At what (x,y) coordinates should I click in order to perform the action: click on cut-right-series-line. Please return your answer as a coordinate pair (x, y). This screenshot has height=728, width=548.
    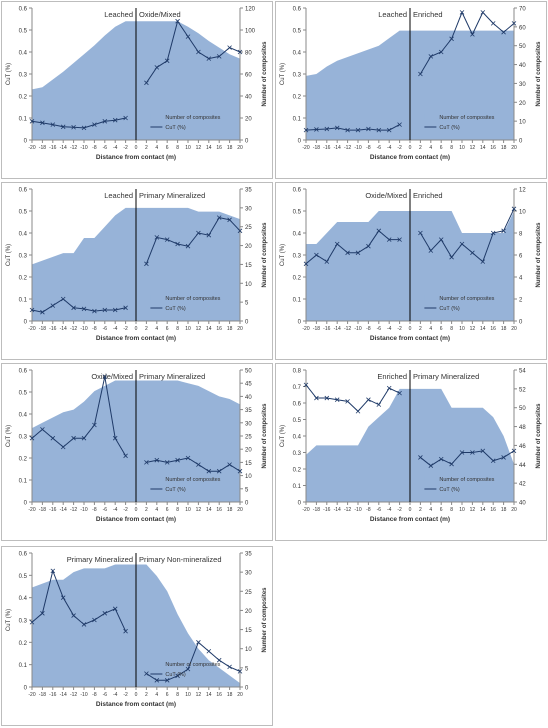
    Looking at the image, I should click on (193, 240).